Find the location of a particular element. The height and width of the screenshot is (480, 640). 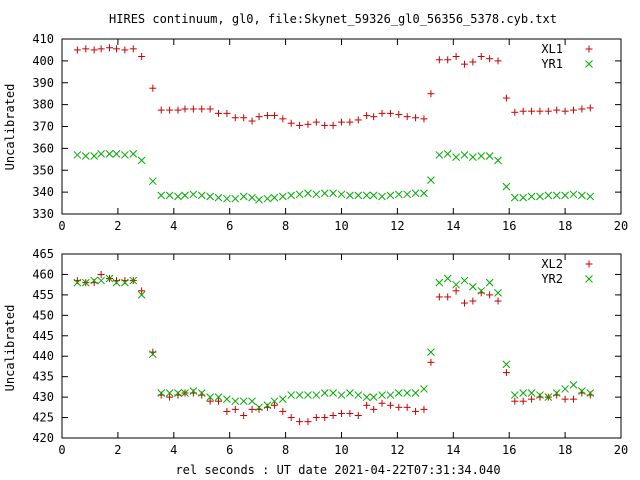

x-tick-label: 12 is located at coordinates (397, 450).